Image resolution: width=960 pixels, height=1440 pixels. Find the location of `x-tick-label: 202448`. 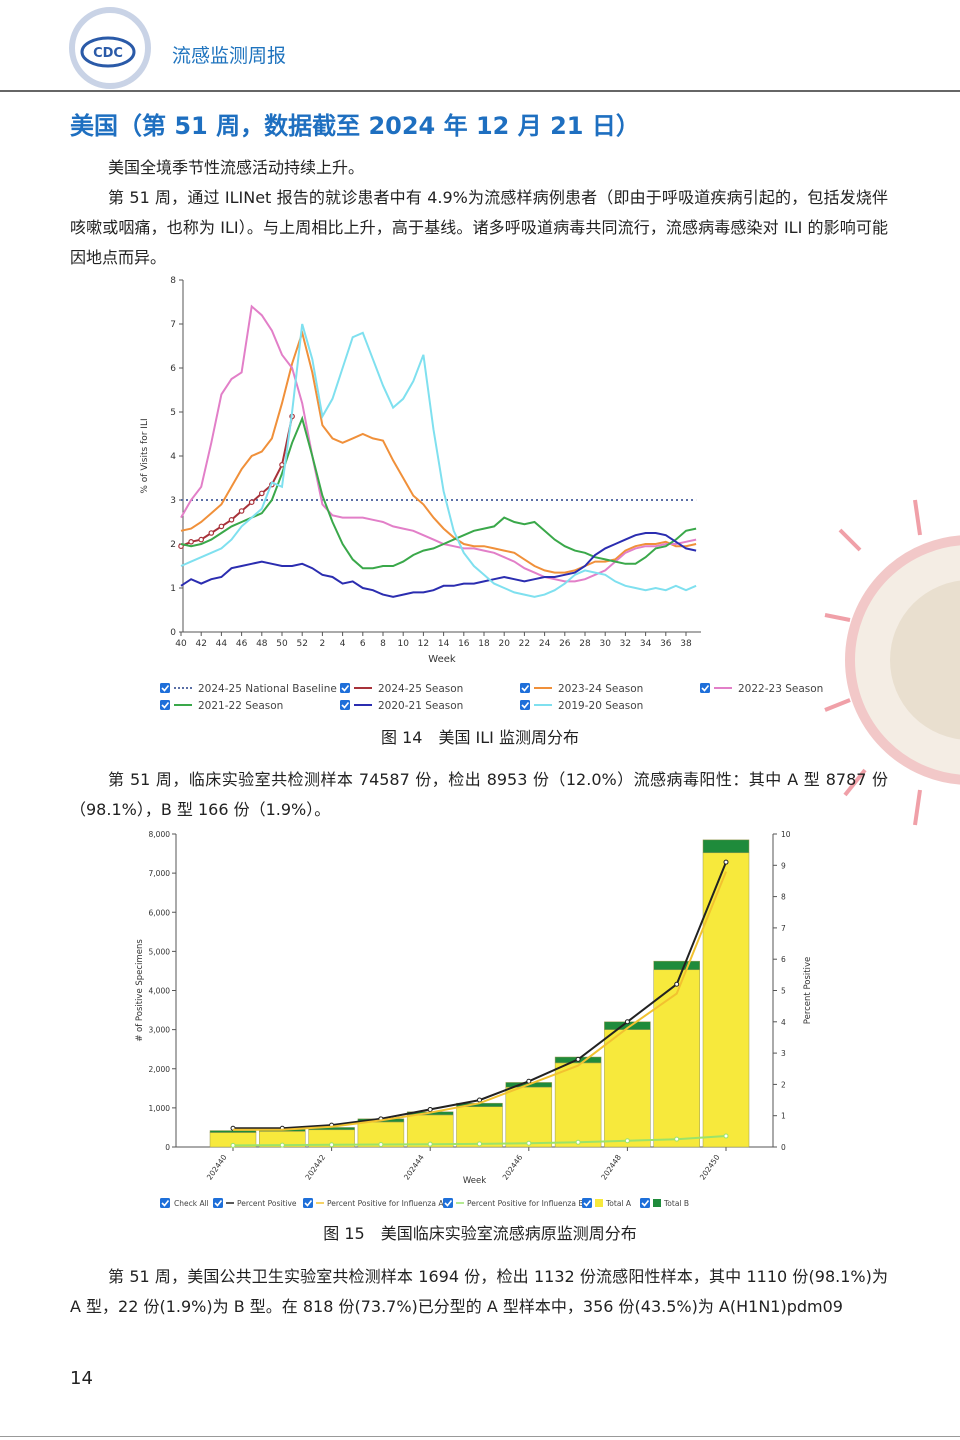

x-tick-label: 202448 is located at coordinates (611, 1167).